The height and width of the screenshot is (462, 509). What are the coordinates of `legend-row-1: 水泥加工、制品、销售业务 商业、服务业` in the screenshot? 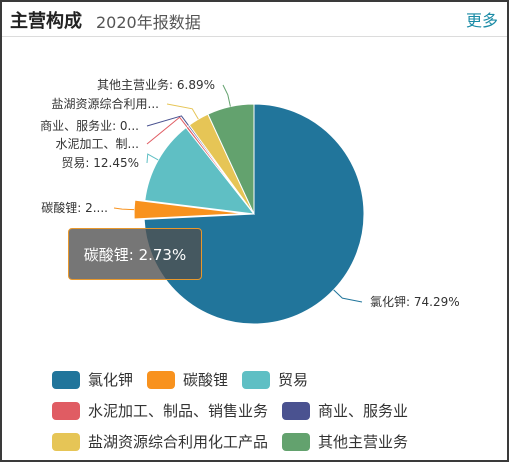 It's located at (272, 410).